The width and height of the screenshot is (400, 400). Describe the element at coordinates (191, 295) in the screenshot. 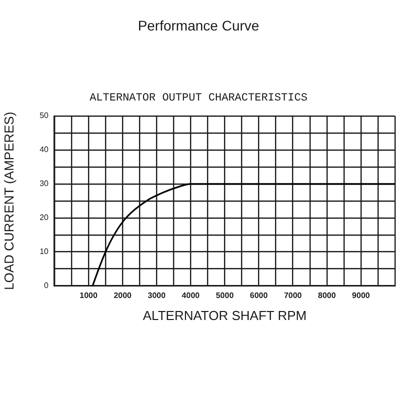

I see `x-tick-label: 4000` at that location.